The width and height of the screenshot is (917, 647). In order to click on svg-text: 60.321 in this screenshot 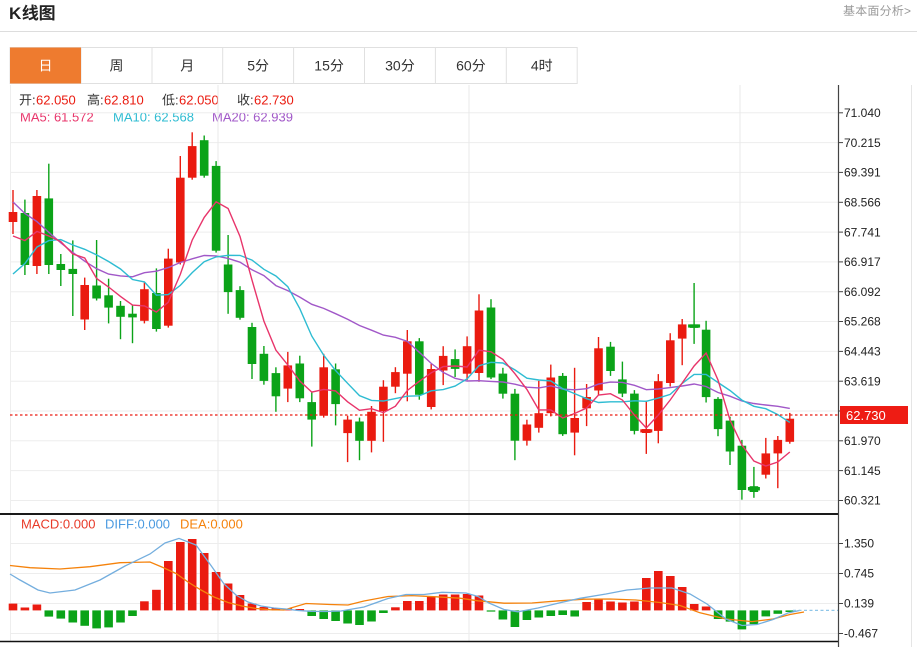, I will do `click(862, 501)`.